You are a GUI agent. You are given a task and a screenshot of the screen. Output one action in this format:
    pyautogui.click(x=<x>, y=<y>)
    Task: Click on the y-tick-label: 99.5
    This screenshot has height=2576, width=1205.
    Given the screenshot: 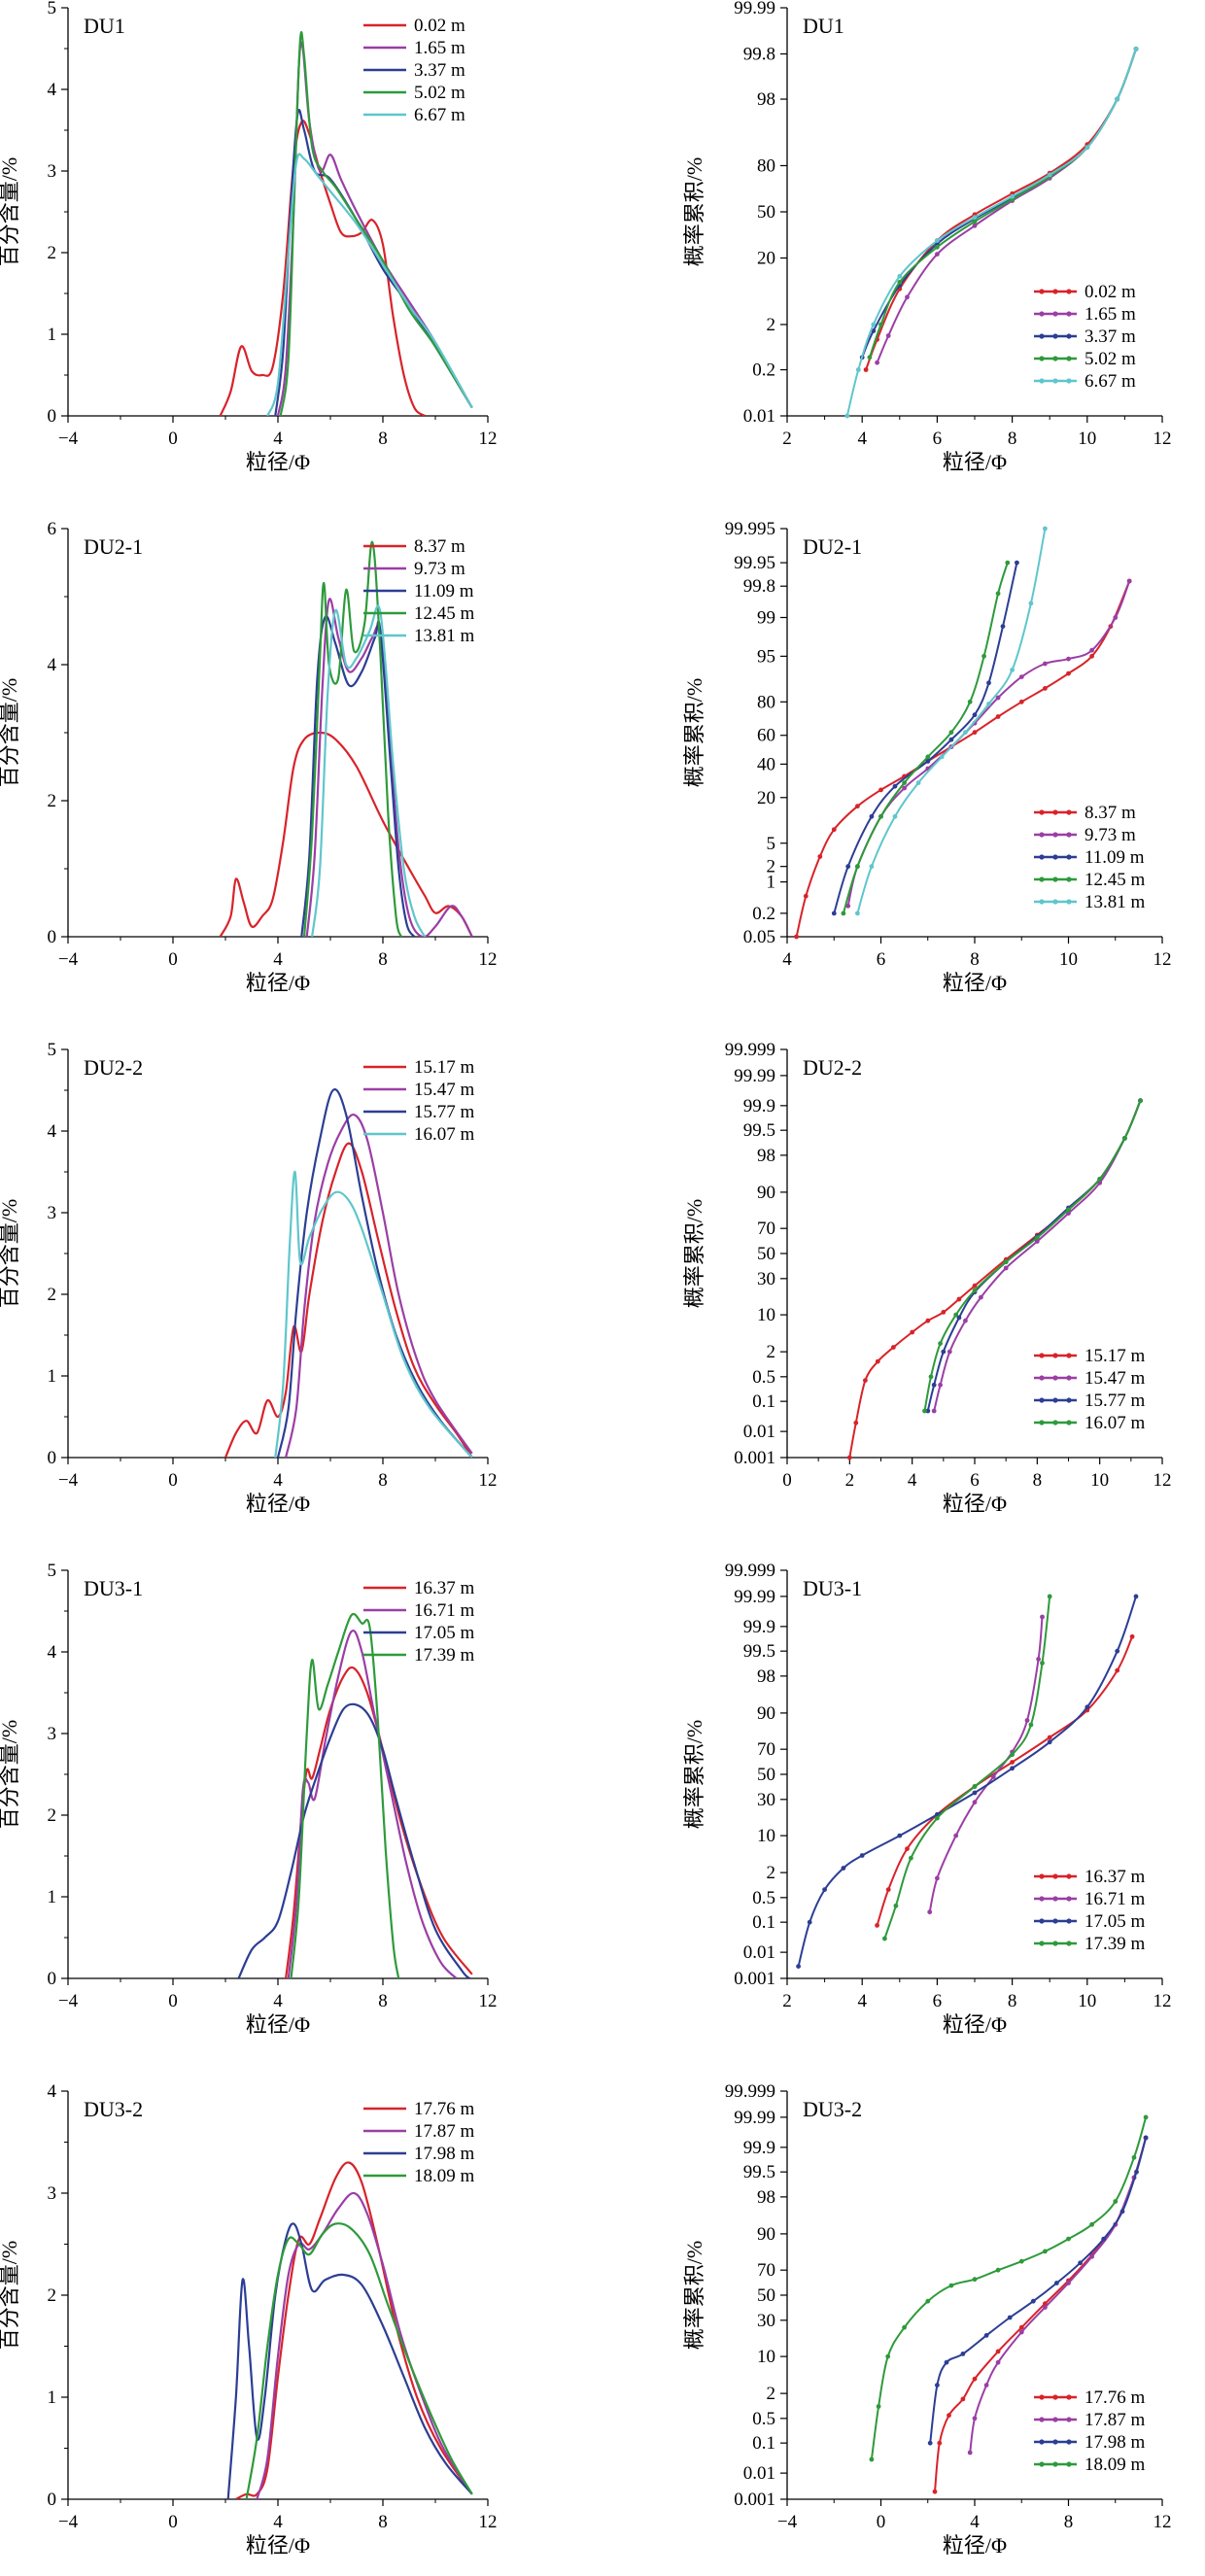 What is the action you would take?
    pyautogui.click(x=759, y=1651)
    